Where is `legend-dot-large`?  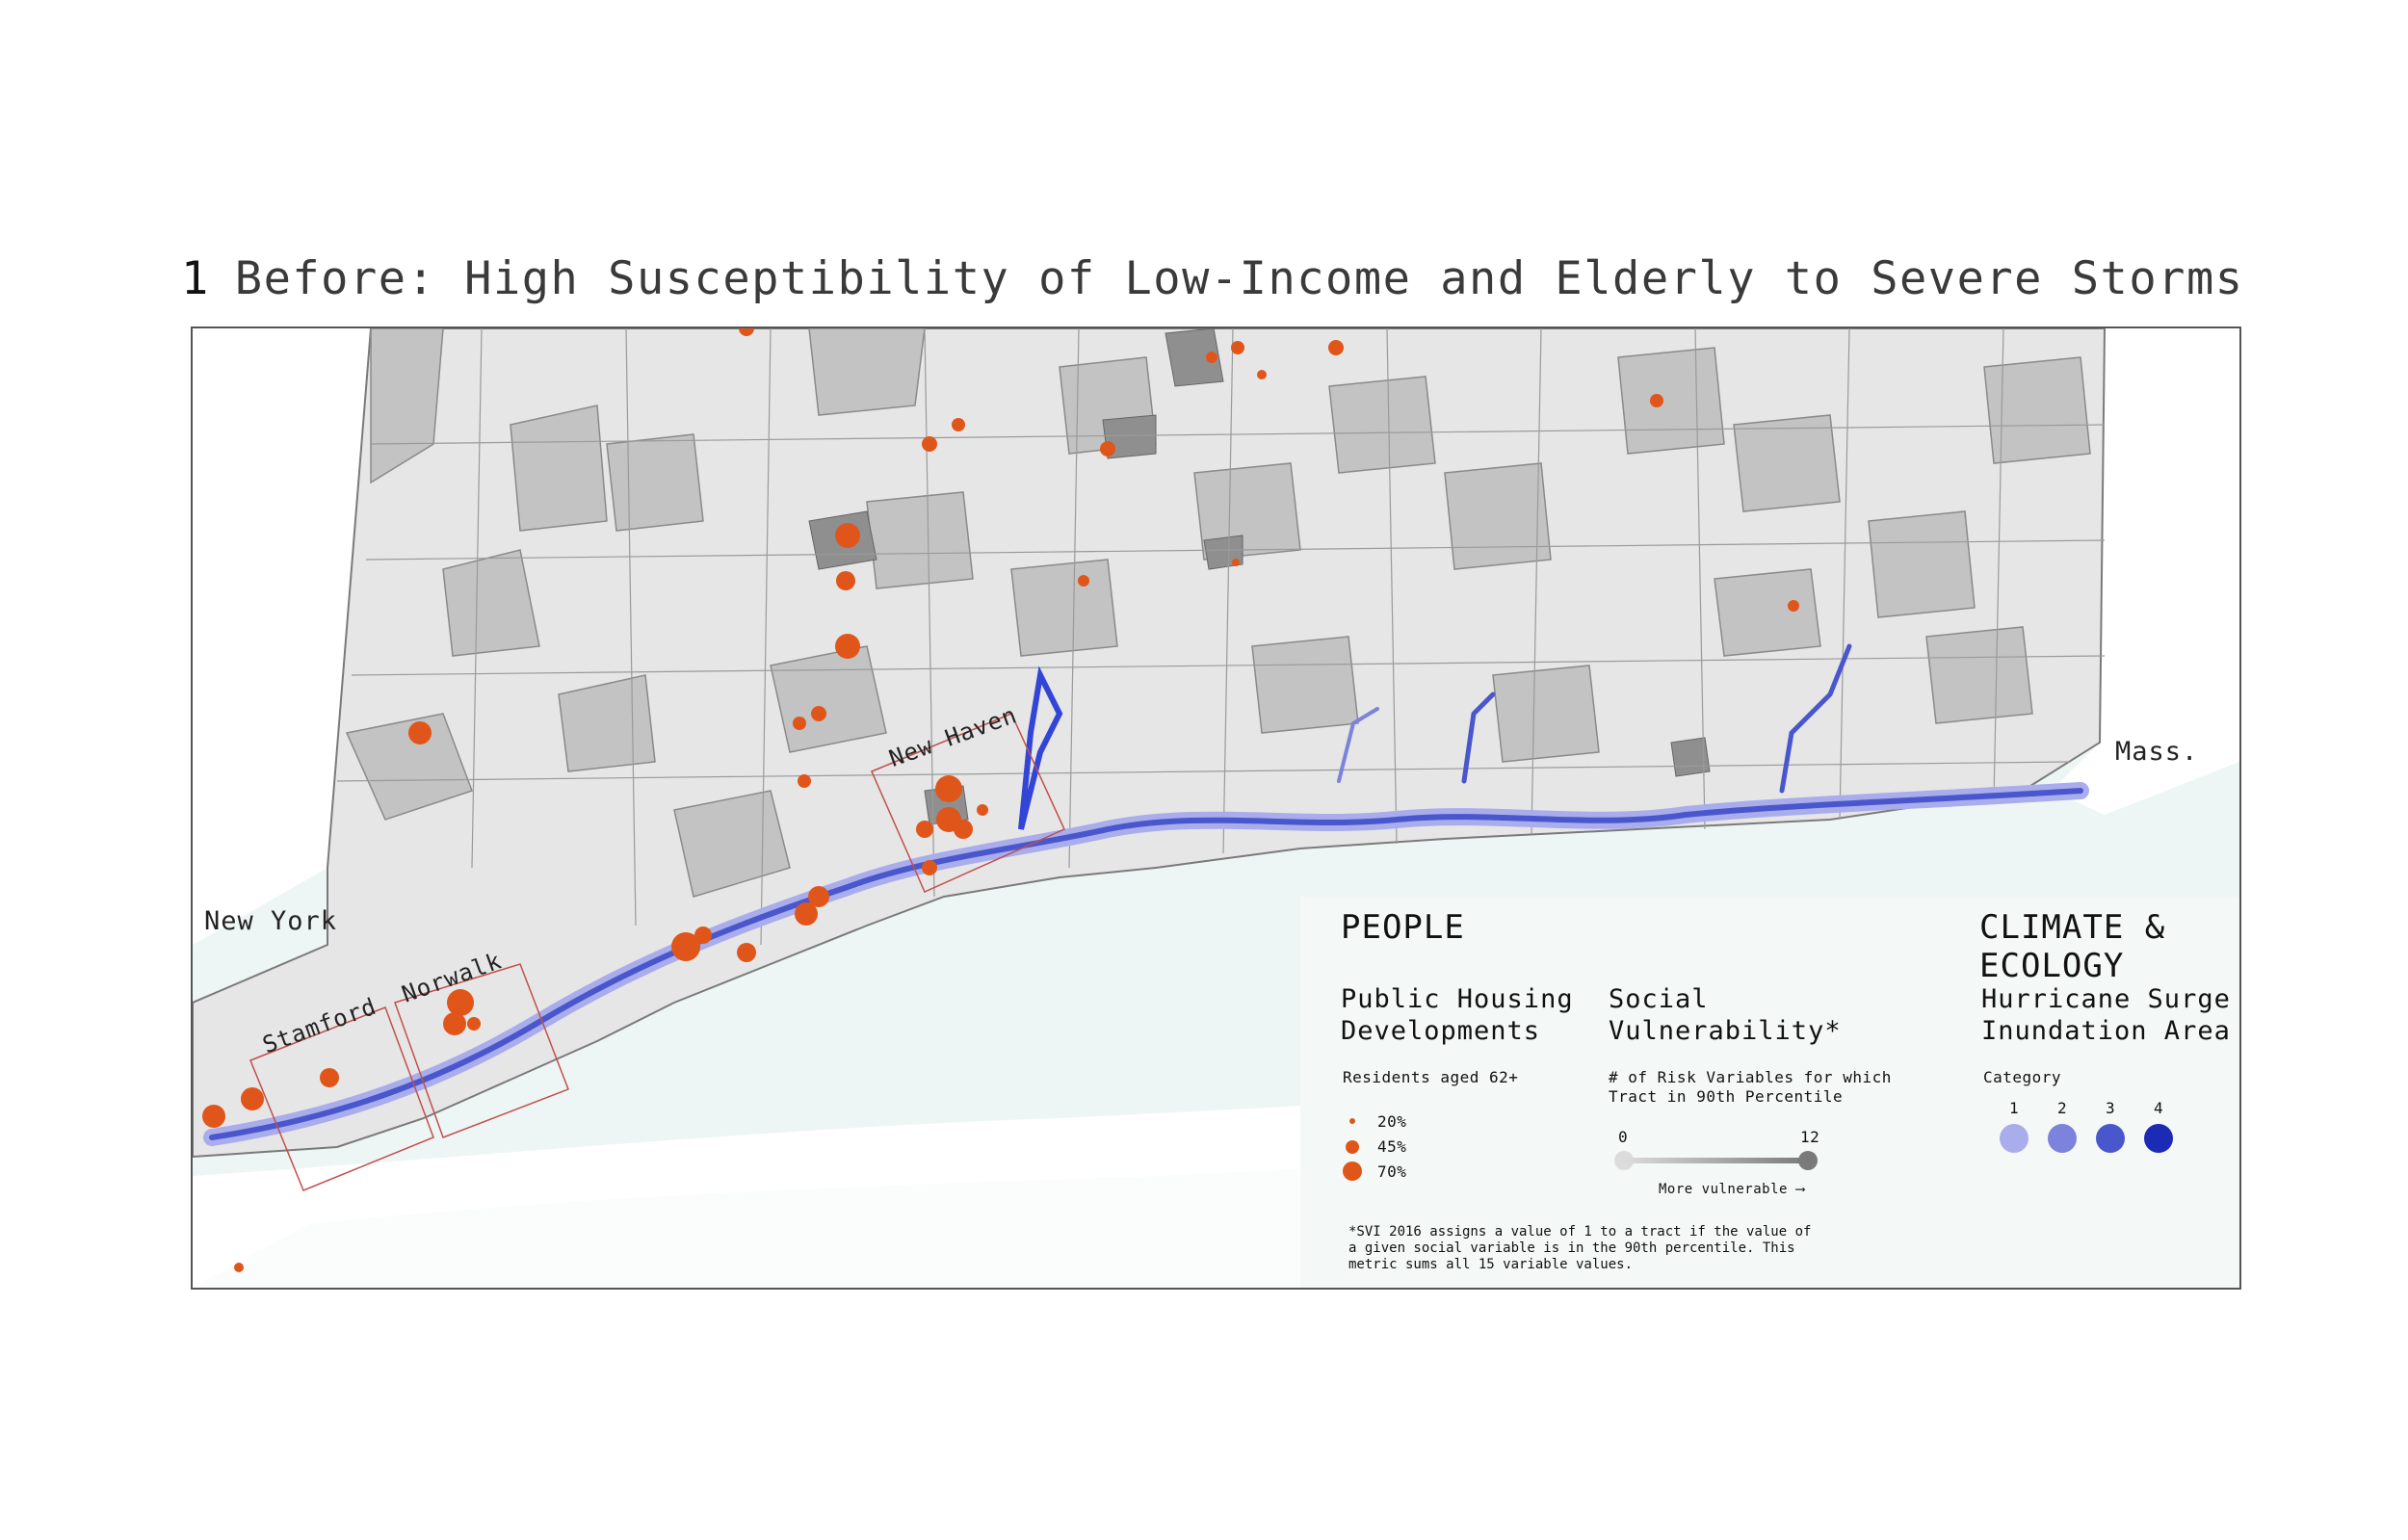
legend-dot-large is located at coordinates (1352, 1171).